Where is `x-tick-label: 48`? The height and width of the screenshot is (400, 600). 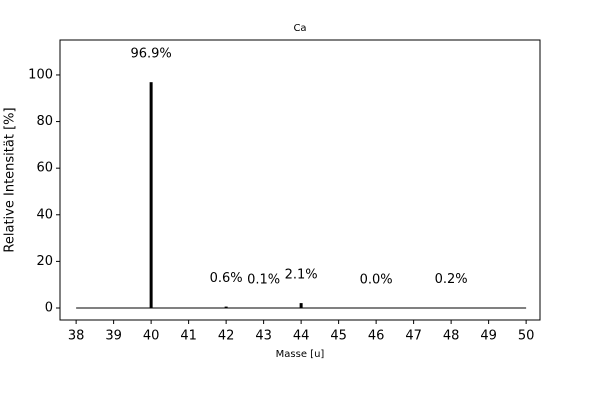
x-tick-label: 48 is located at coordinates (451, 336).